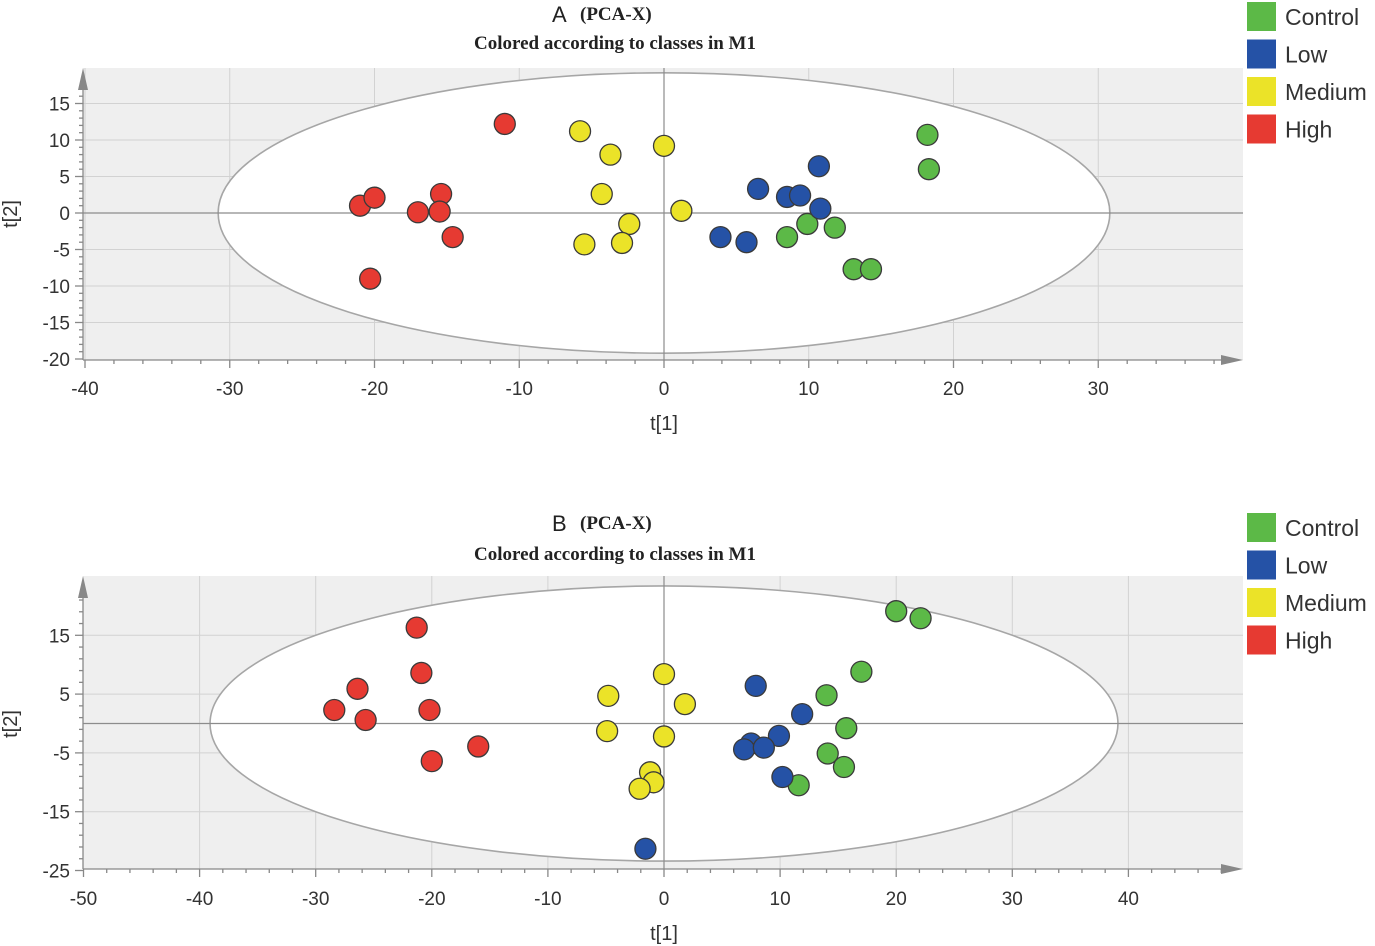  I want to click on panel-b-y-axis-arrow, so click(83, 587).